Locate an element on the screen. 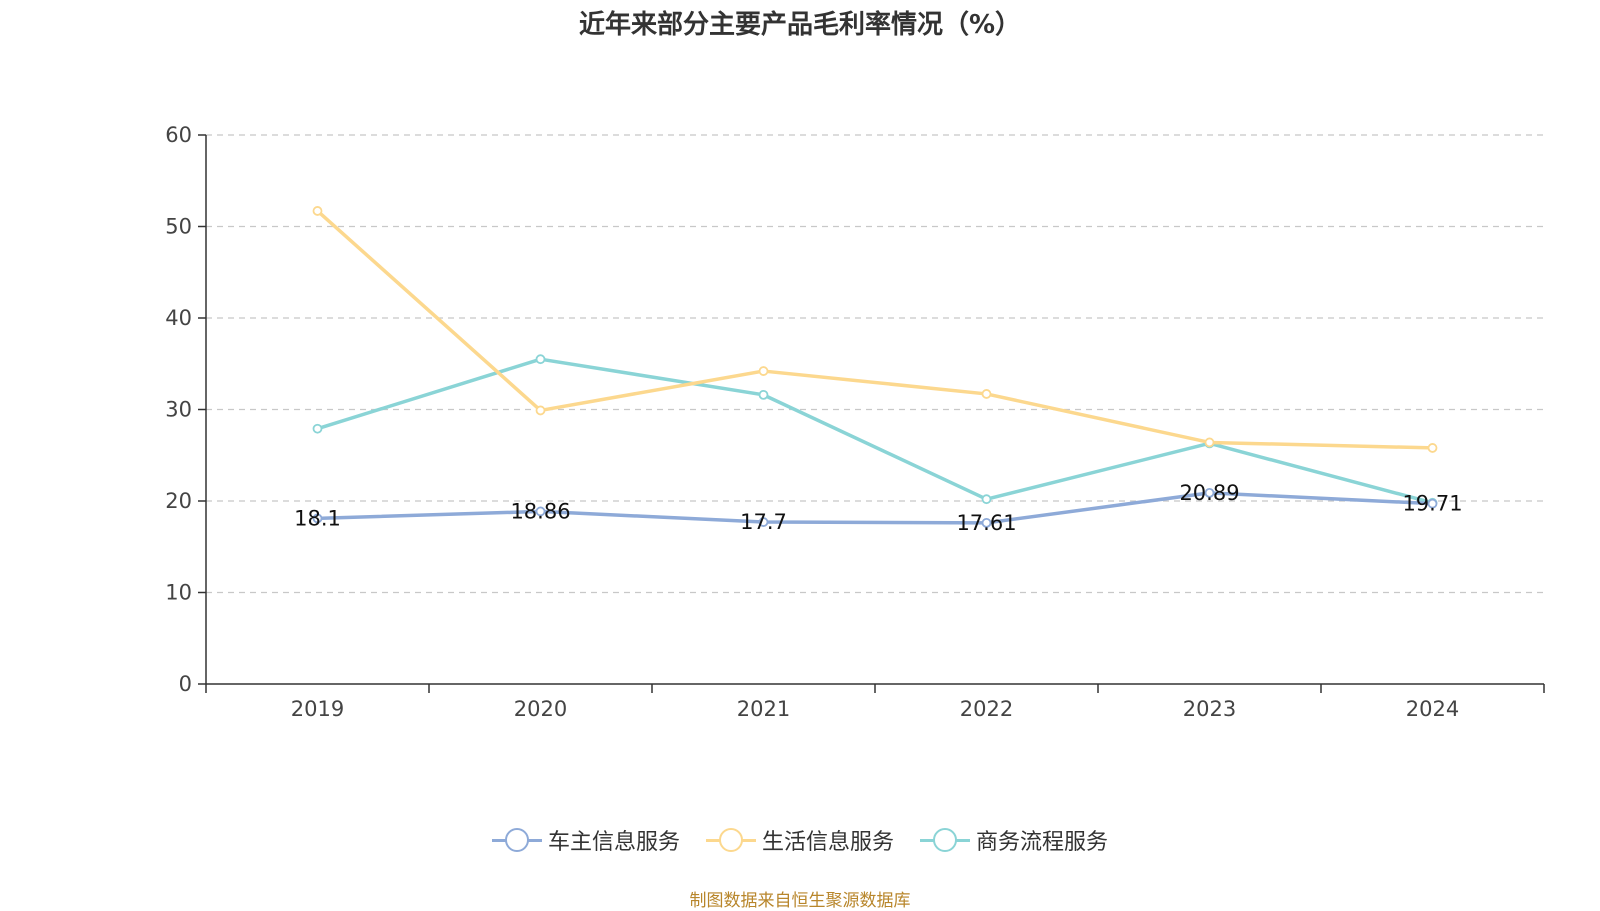 Image resolution: width=1600 pixels, height=911 pixels. data-label: 18.1 is located at coordinates (317, 518).